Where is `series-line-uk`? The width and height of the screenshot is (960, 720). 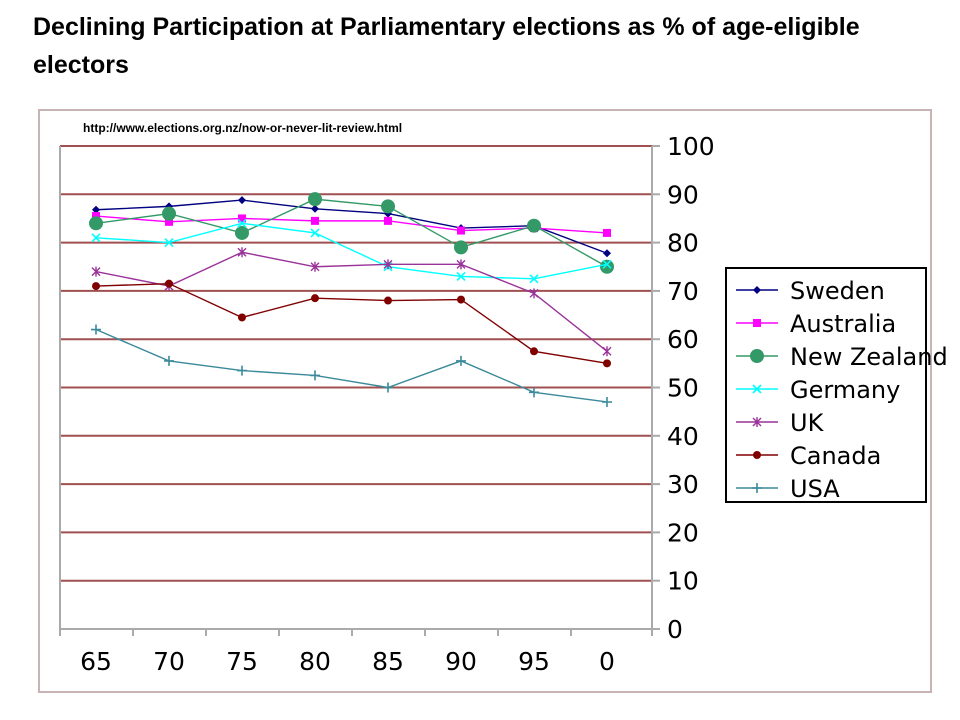
series-line-uk is located at coordinates (351, 301).